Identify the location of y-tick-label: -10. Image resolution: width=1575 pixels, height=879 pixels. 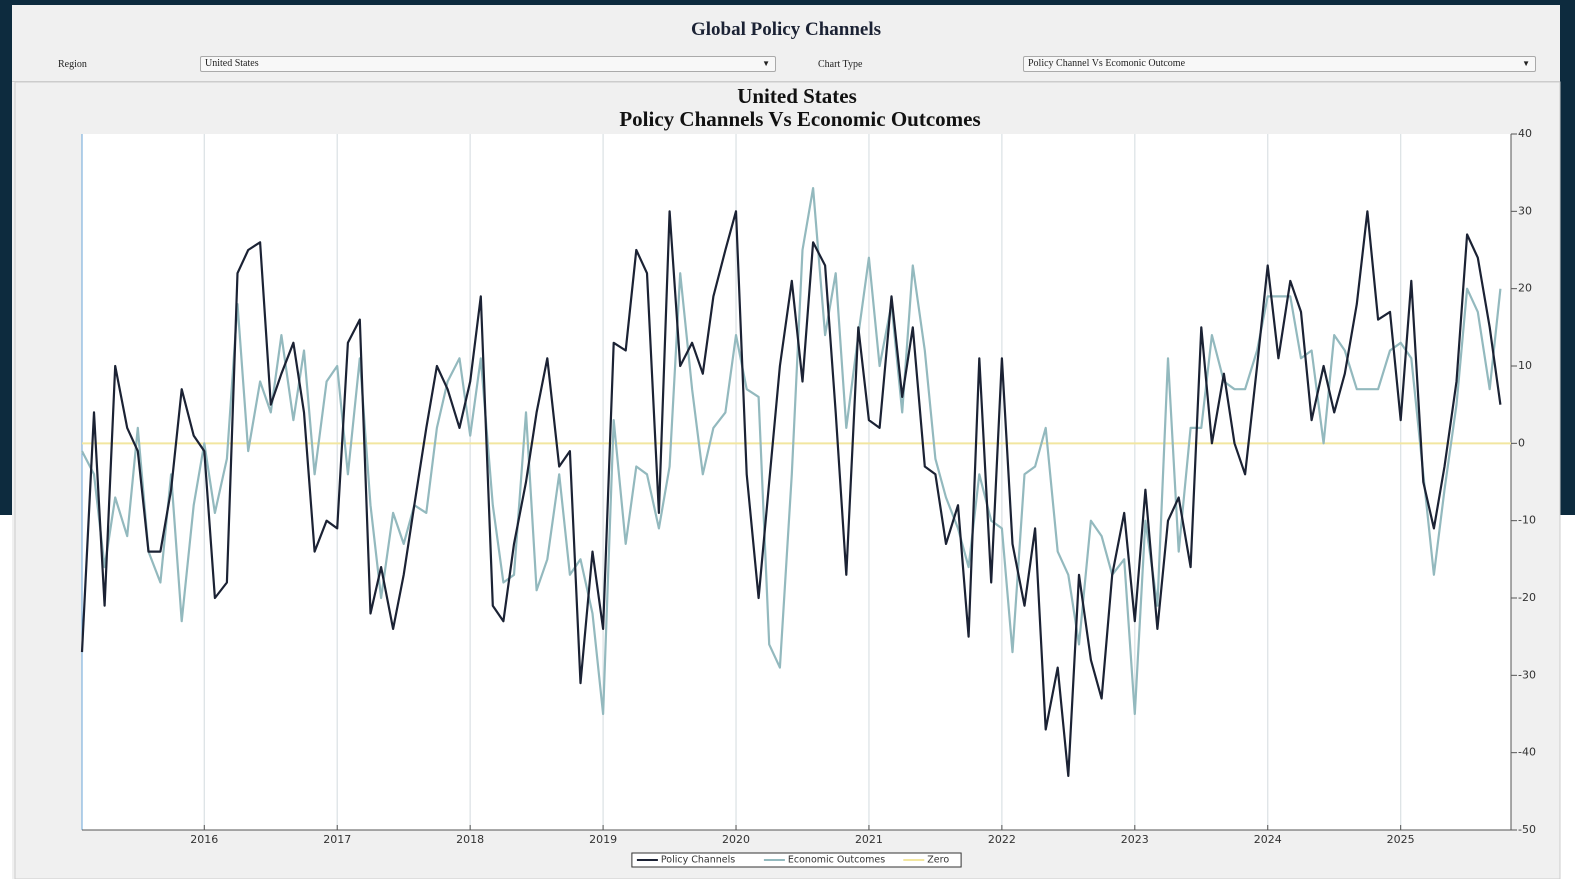
(1527, 520).